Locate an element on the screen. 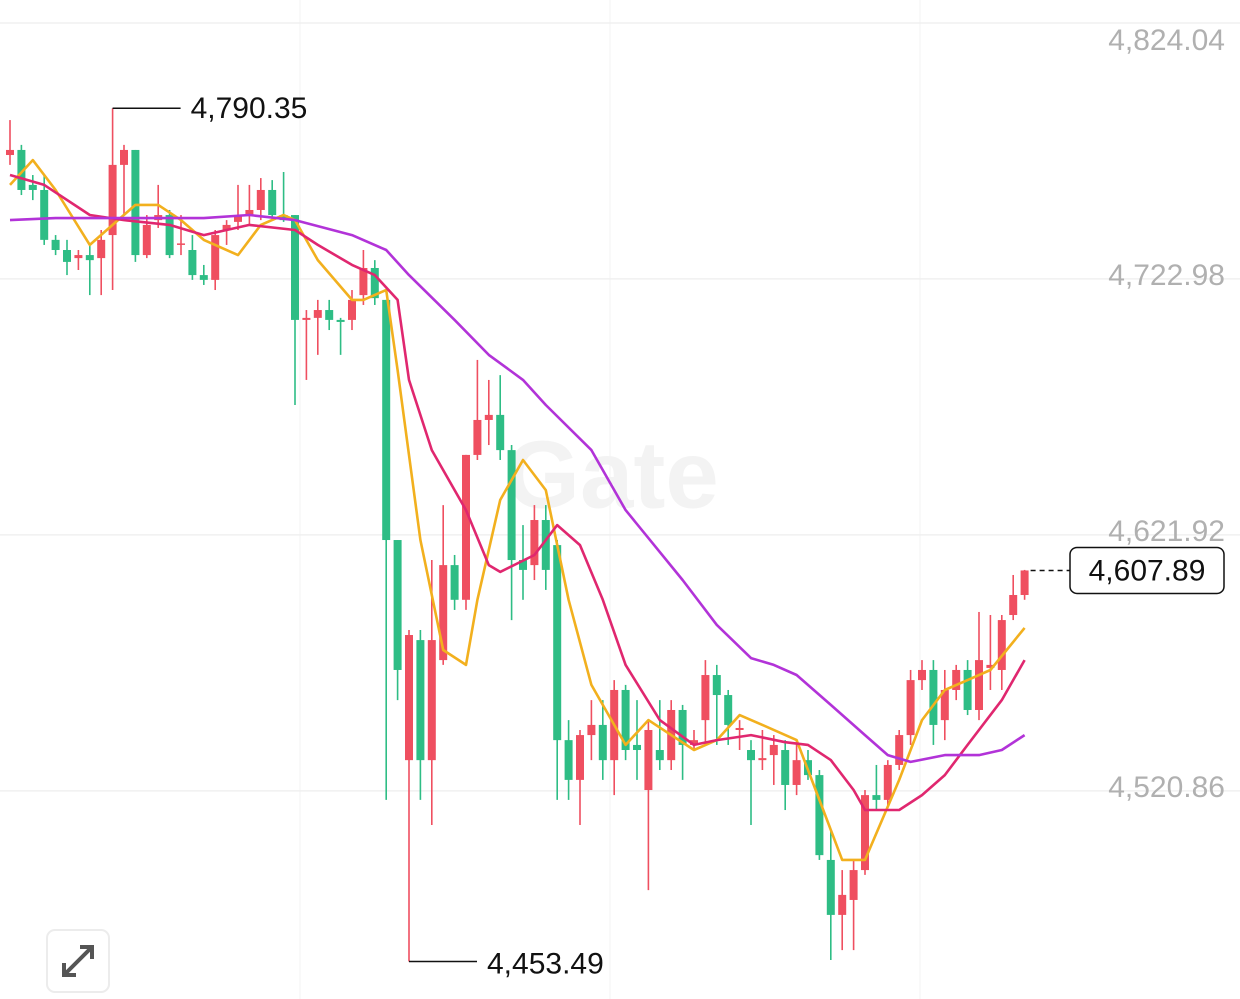 The width and height of the screenshot is (1240, 999). watermark: Gate is located at coordinates (611, 474).